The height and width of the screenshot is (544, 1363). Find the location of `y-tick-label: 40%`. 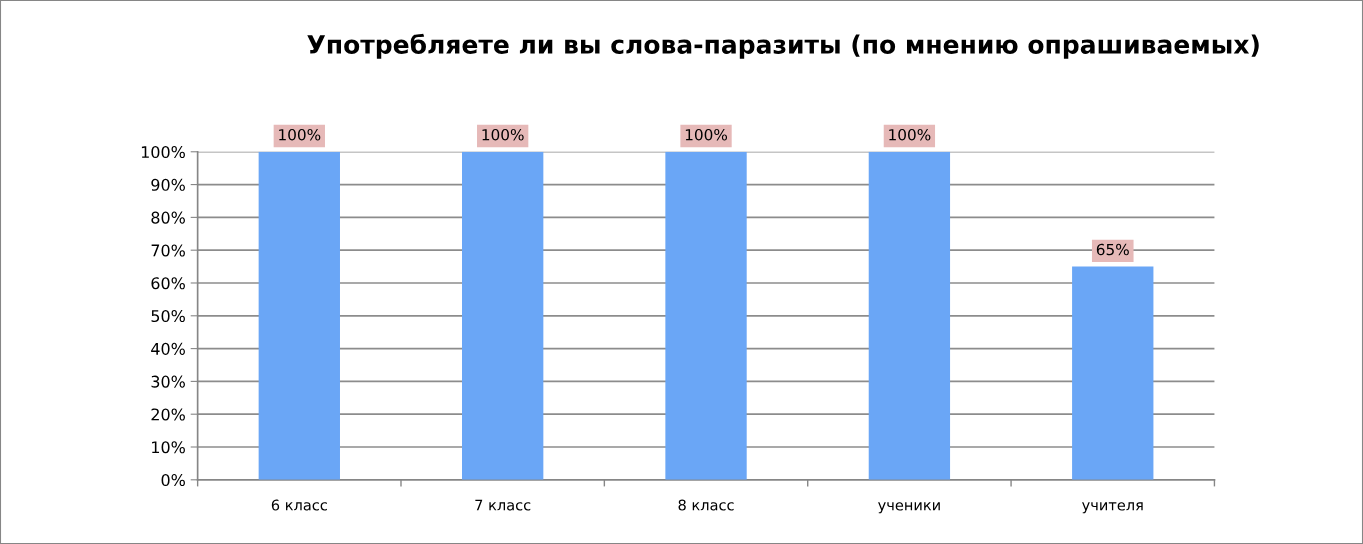

y-tick-label: 40% is located at coordinates (168, 348).